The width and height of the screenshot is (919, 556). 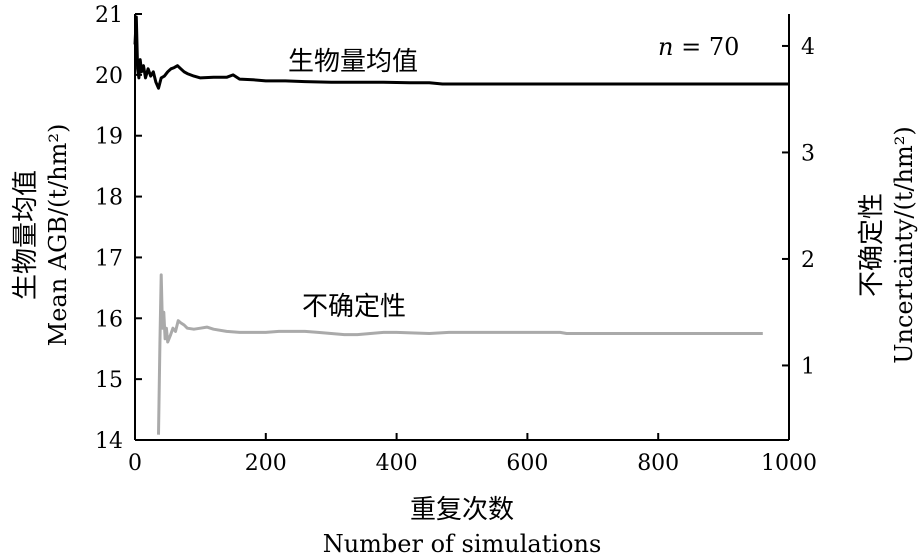 I want to click on y-left-ticks: 14 15 16 17 18 19 20 21, so click(x=118, y=228).